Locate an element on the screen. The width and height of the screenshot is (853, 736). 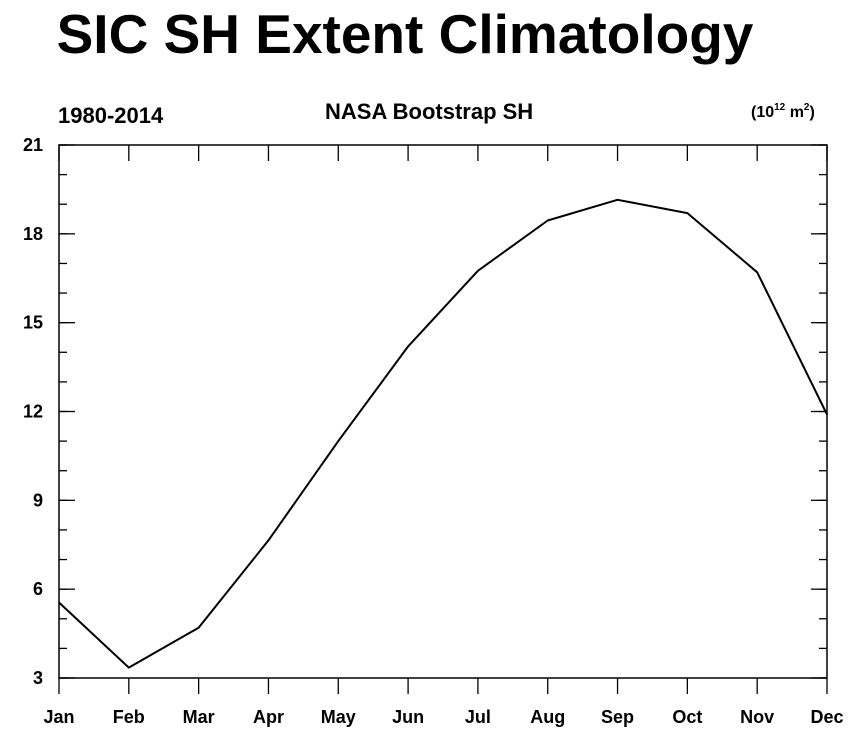
x-tick-label: Mar is located at coordinates (199, 717).